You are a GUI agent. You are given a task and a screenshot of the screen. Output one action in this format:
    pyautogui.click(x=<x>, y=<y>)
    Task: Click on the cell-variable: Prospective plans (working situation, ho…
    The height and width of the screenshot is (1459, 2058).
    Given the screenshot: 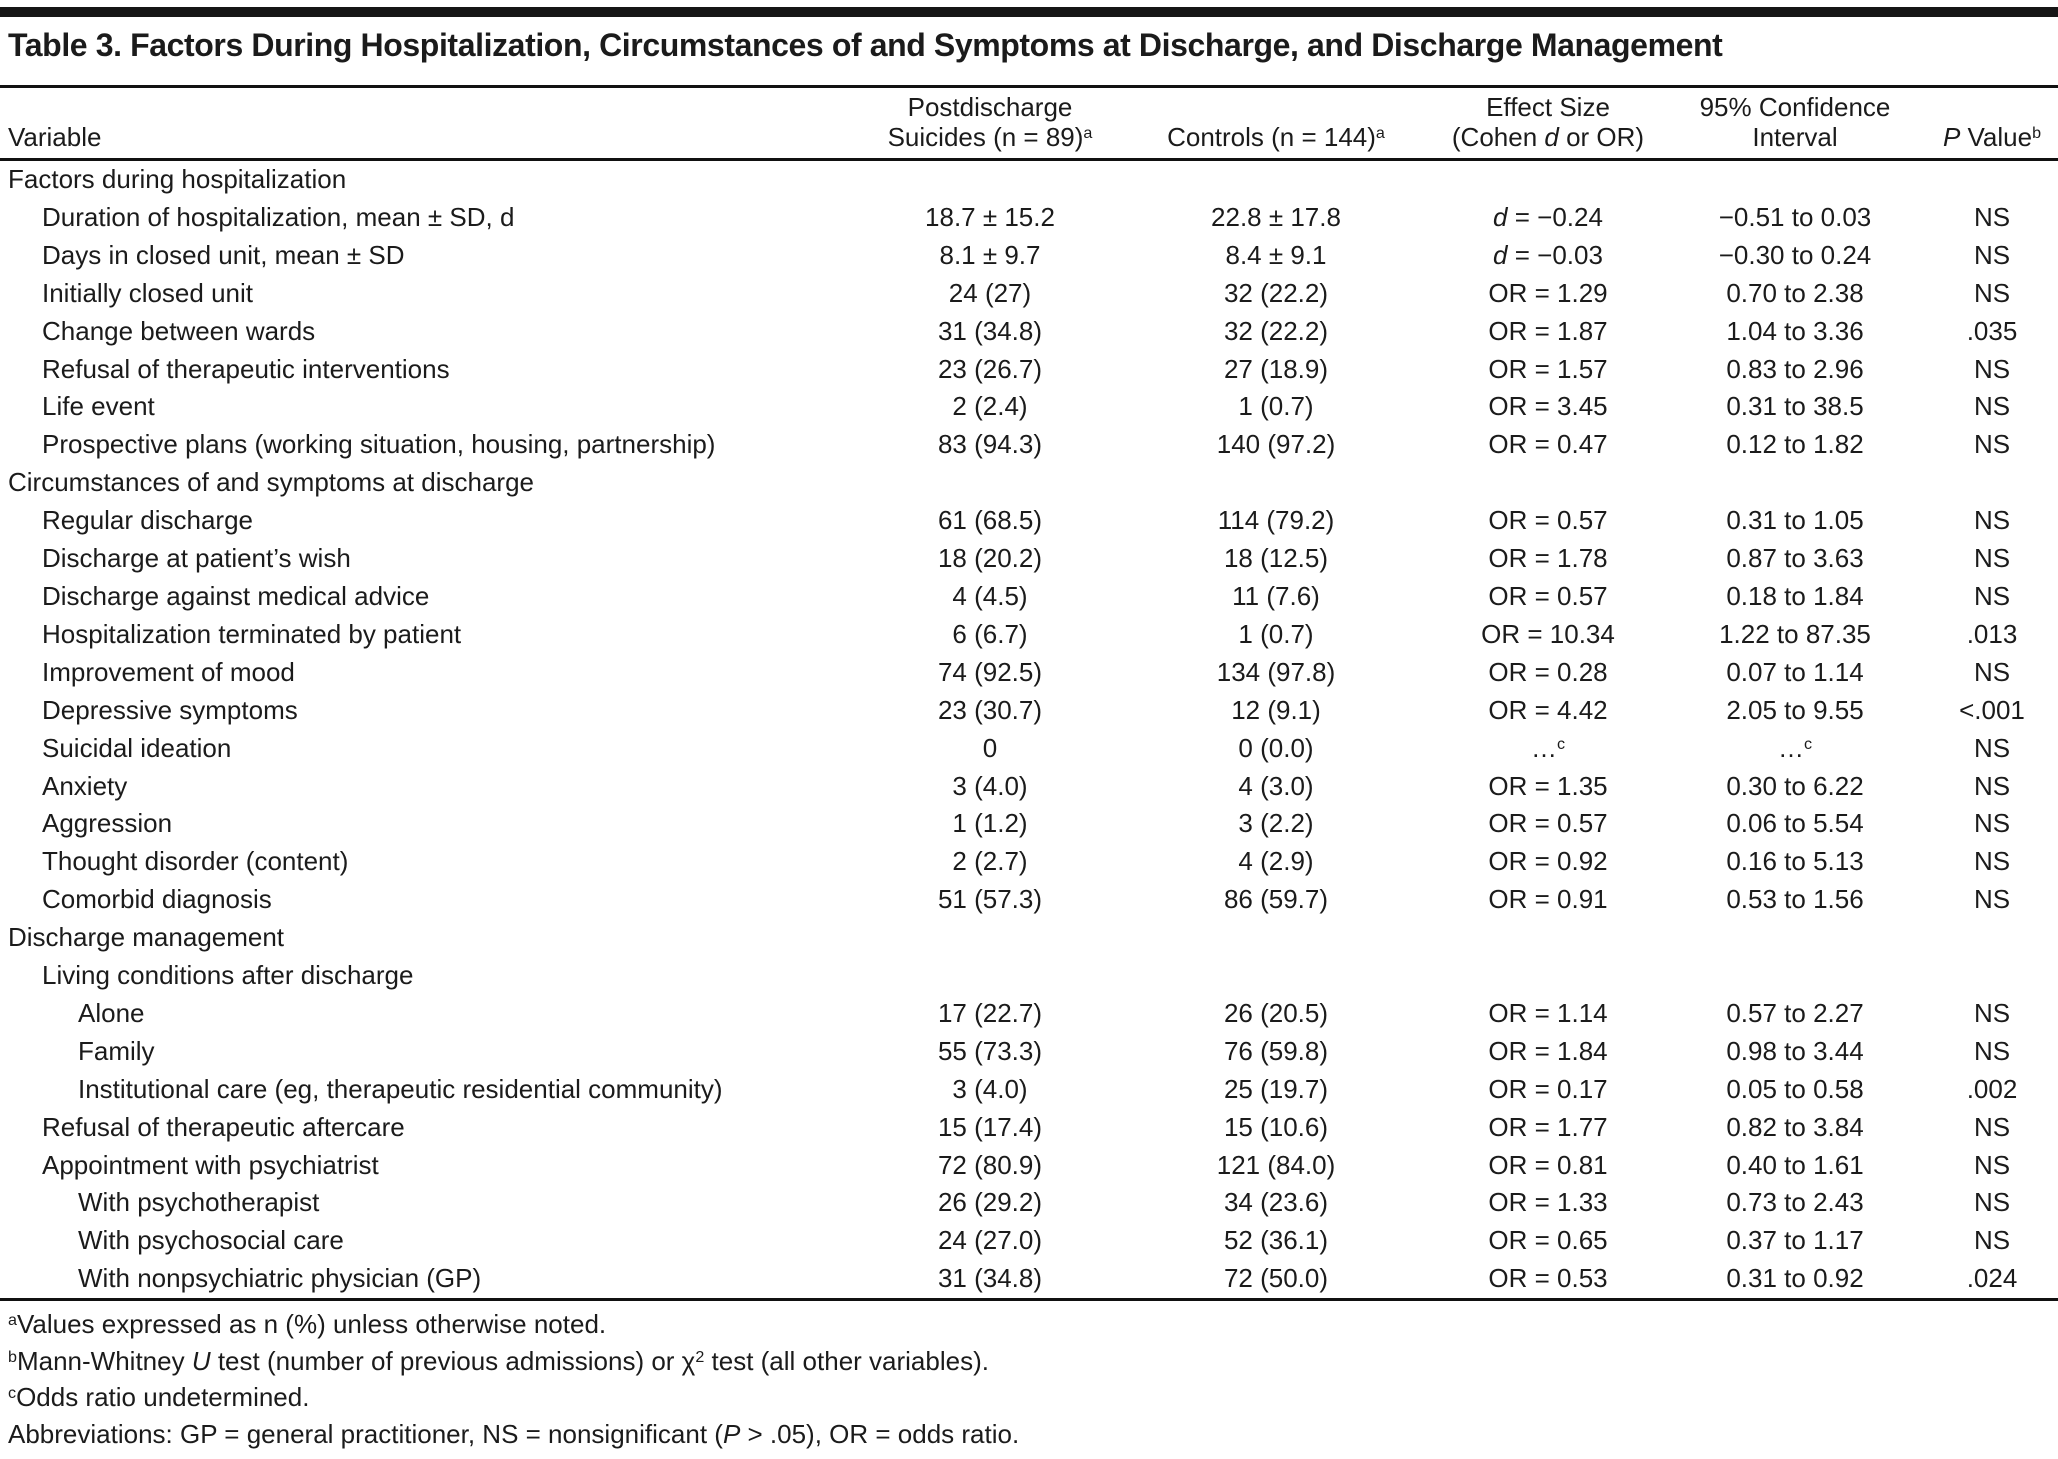 What is the action you would take?
    pyautogui.click(x=379, y=444)
    